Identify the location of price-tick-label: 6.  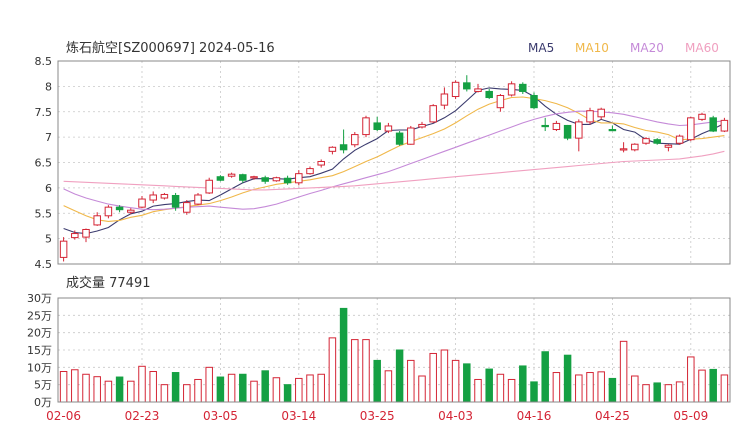
(48, 188).